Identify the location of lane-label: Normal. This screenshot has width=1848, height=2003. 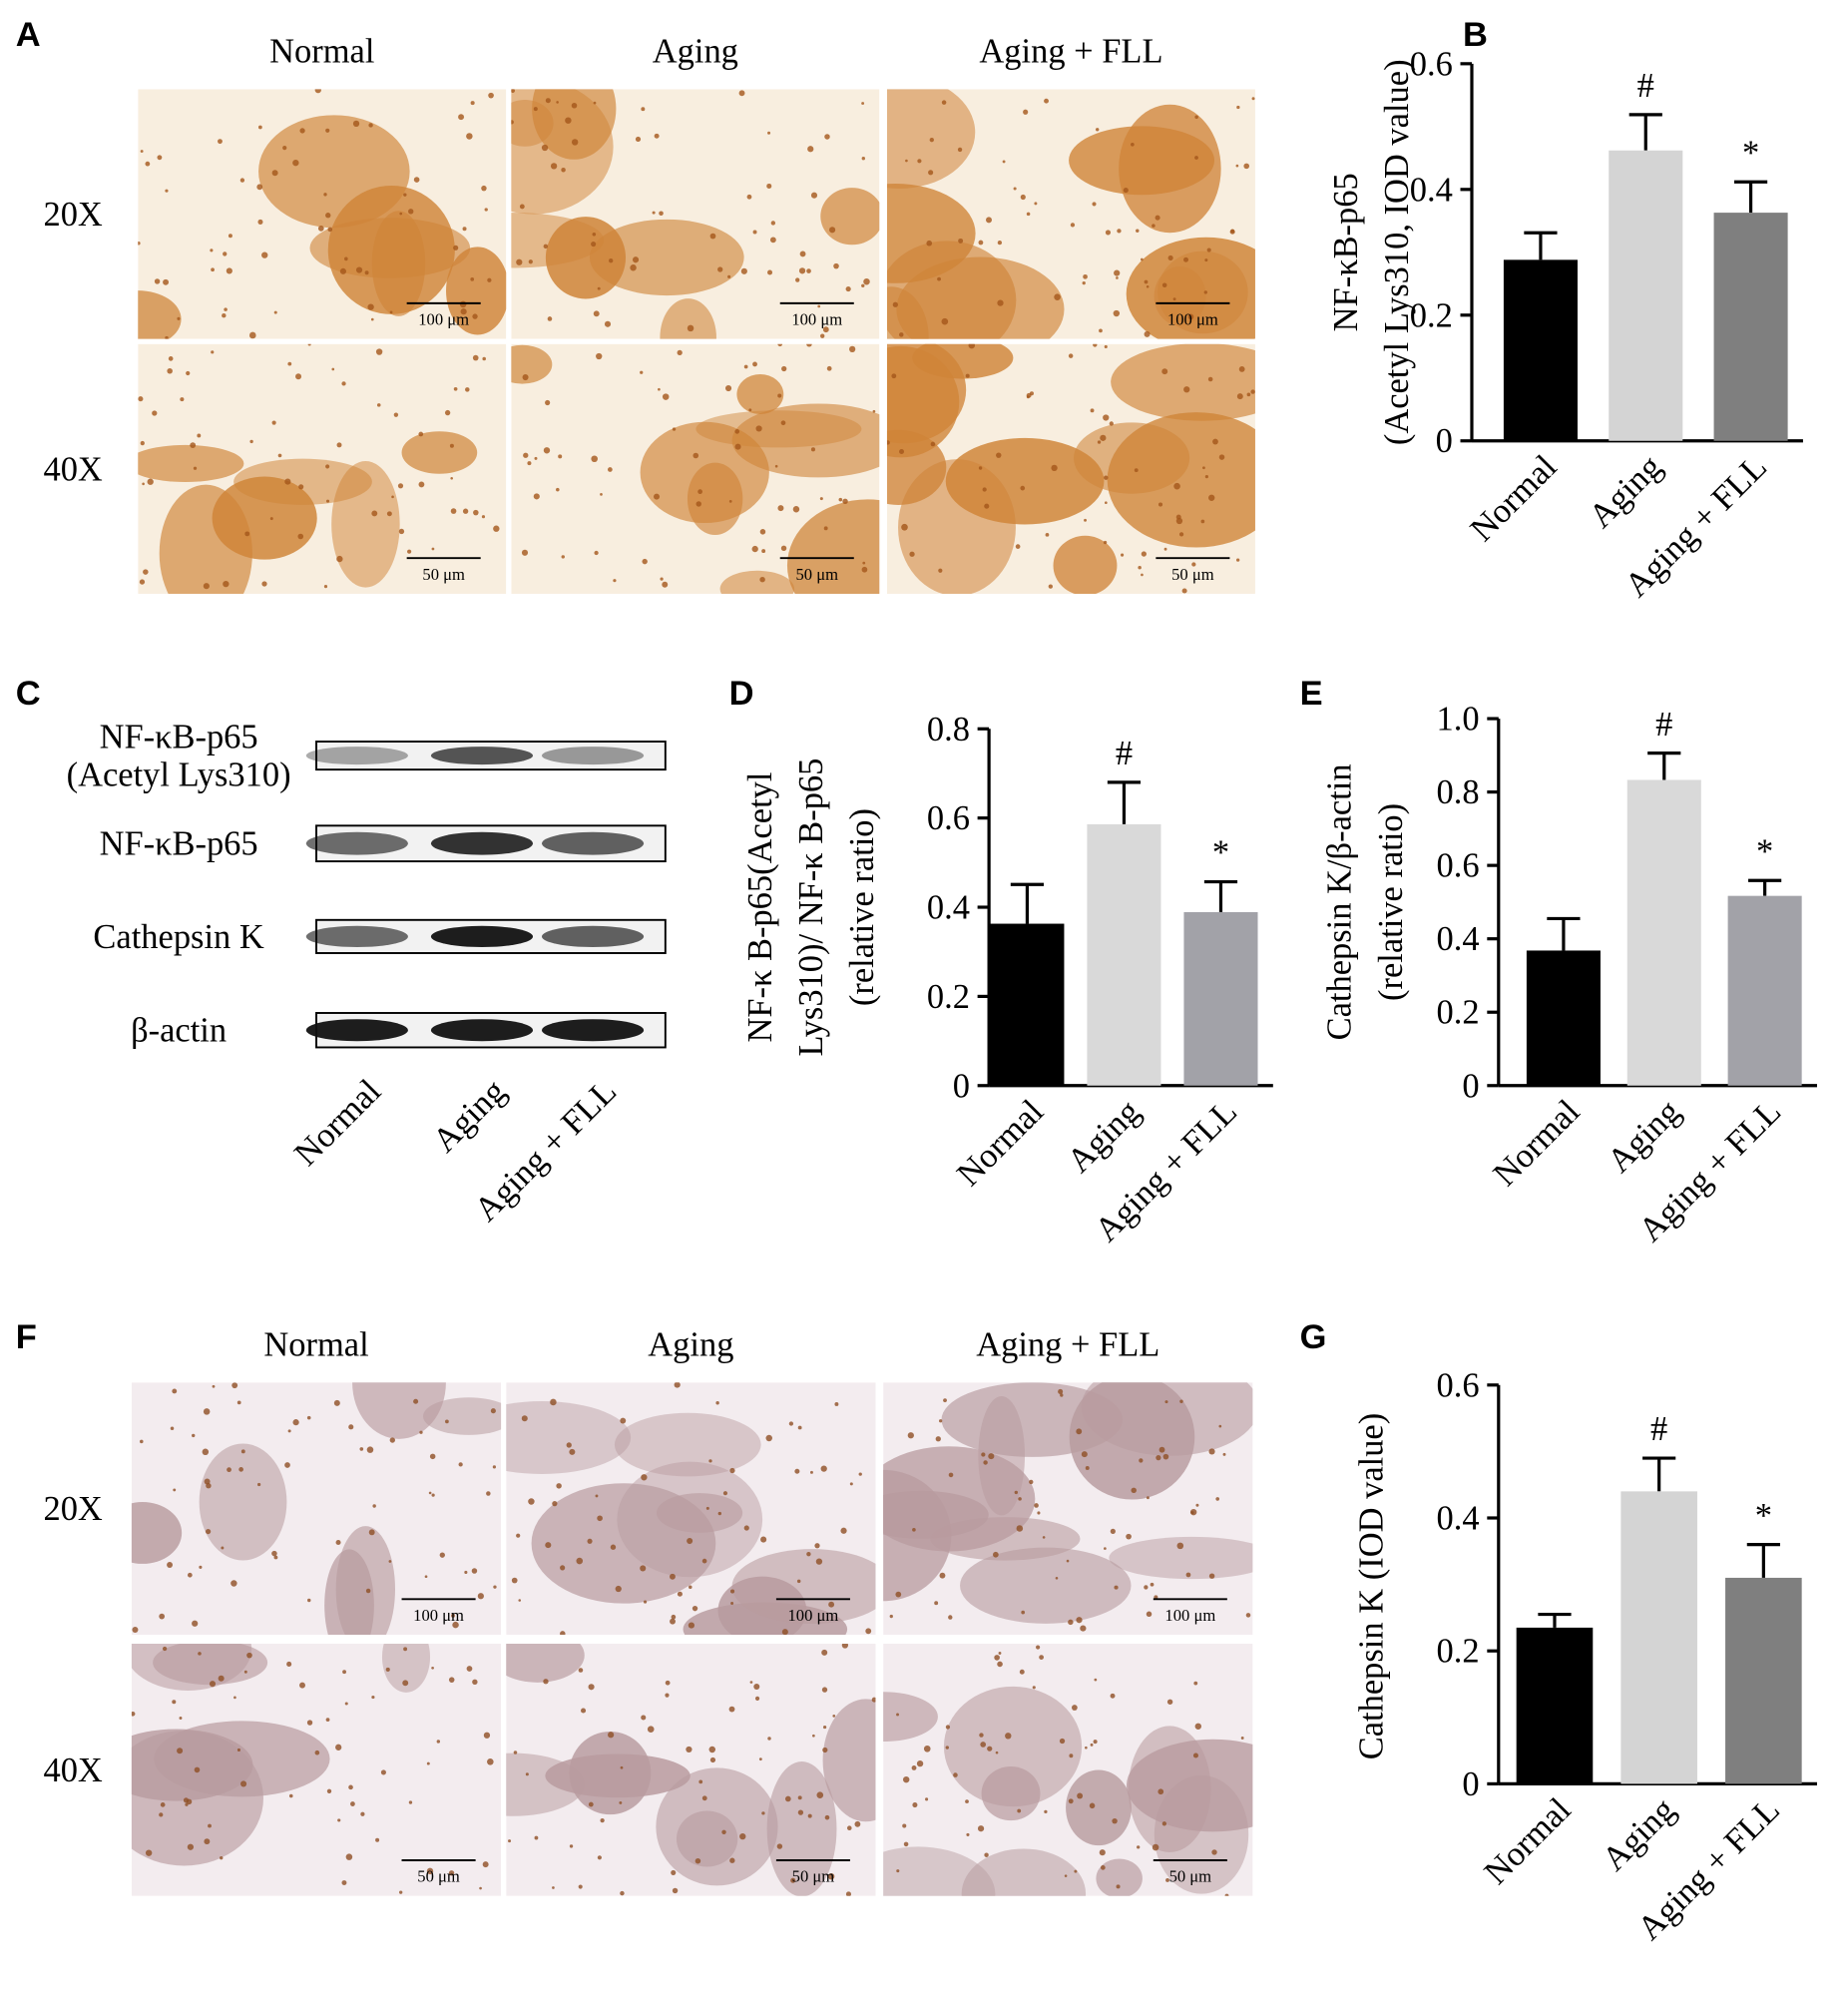
(337, 1122).